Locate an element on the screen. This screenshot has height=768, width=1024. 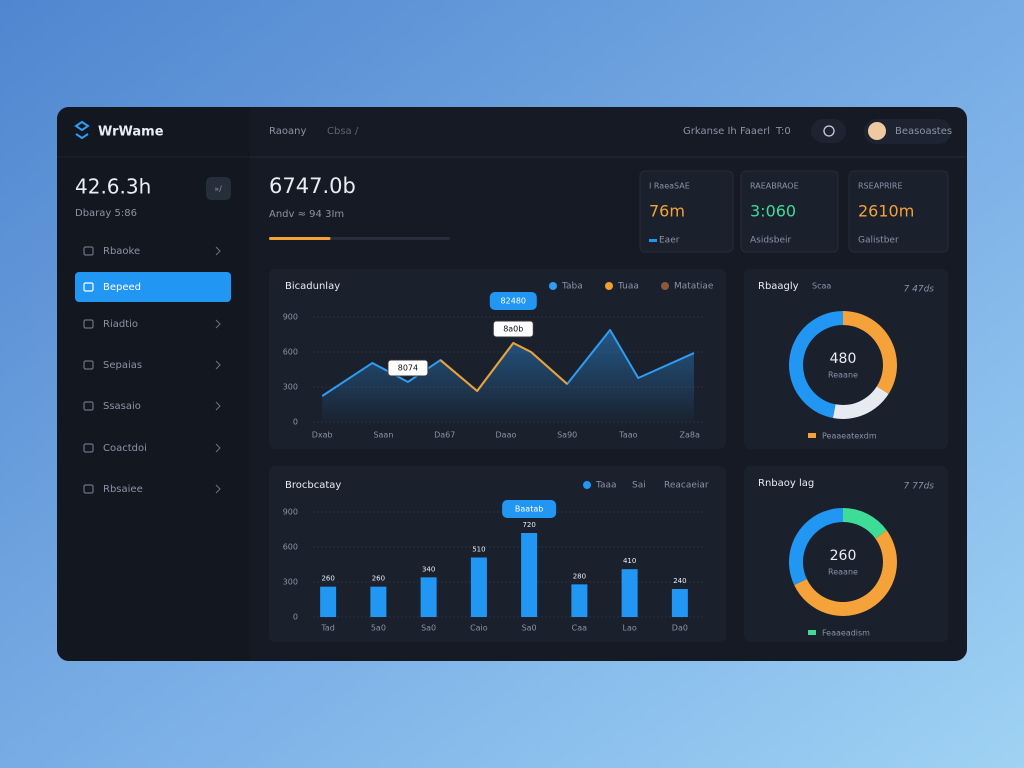
x-tick-label: Daao is located at coordinates (506, 435).